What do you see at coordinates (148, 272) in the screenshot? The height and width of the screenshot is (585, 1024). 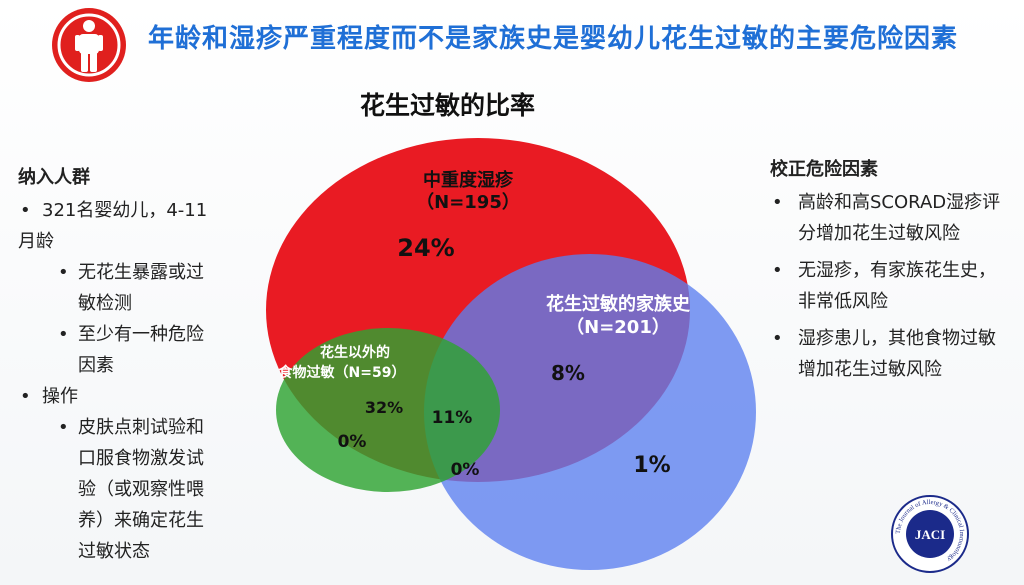 I see `list-item: 无花生暴露或过` at bounding box center [148, 272].